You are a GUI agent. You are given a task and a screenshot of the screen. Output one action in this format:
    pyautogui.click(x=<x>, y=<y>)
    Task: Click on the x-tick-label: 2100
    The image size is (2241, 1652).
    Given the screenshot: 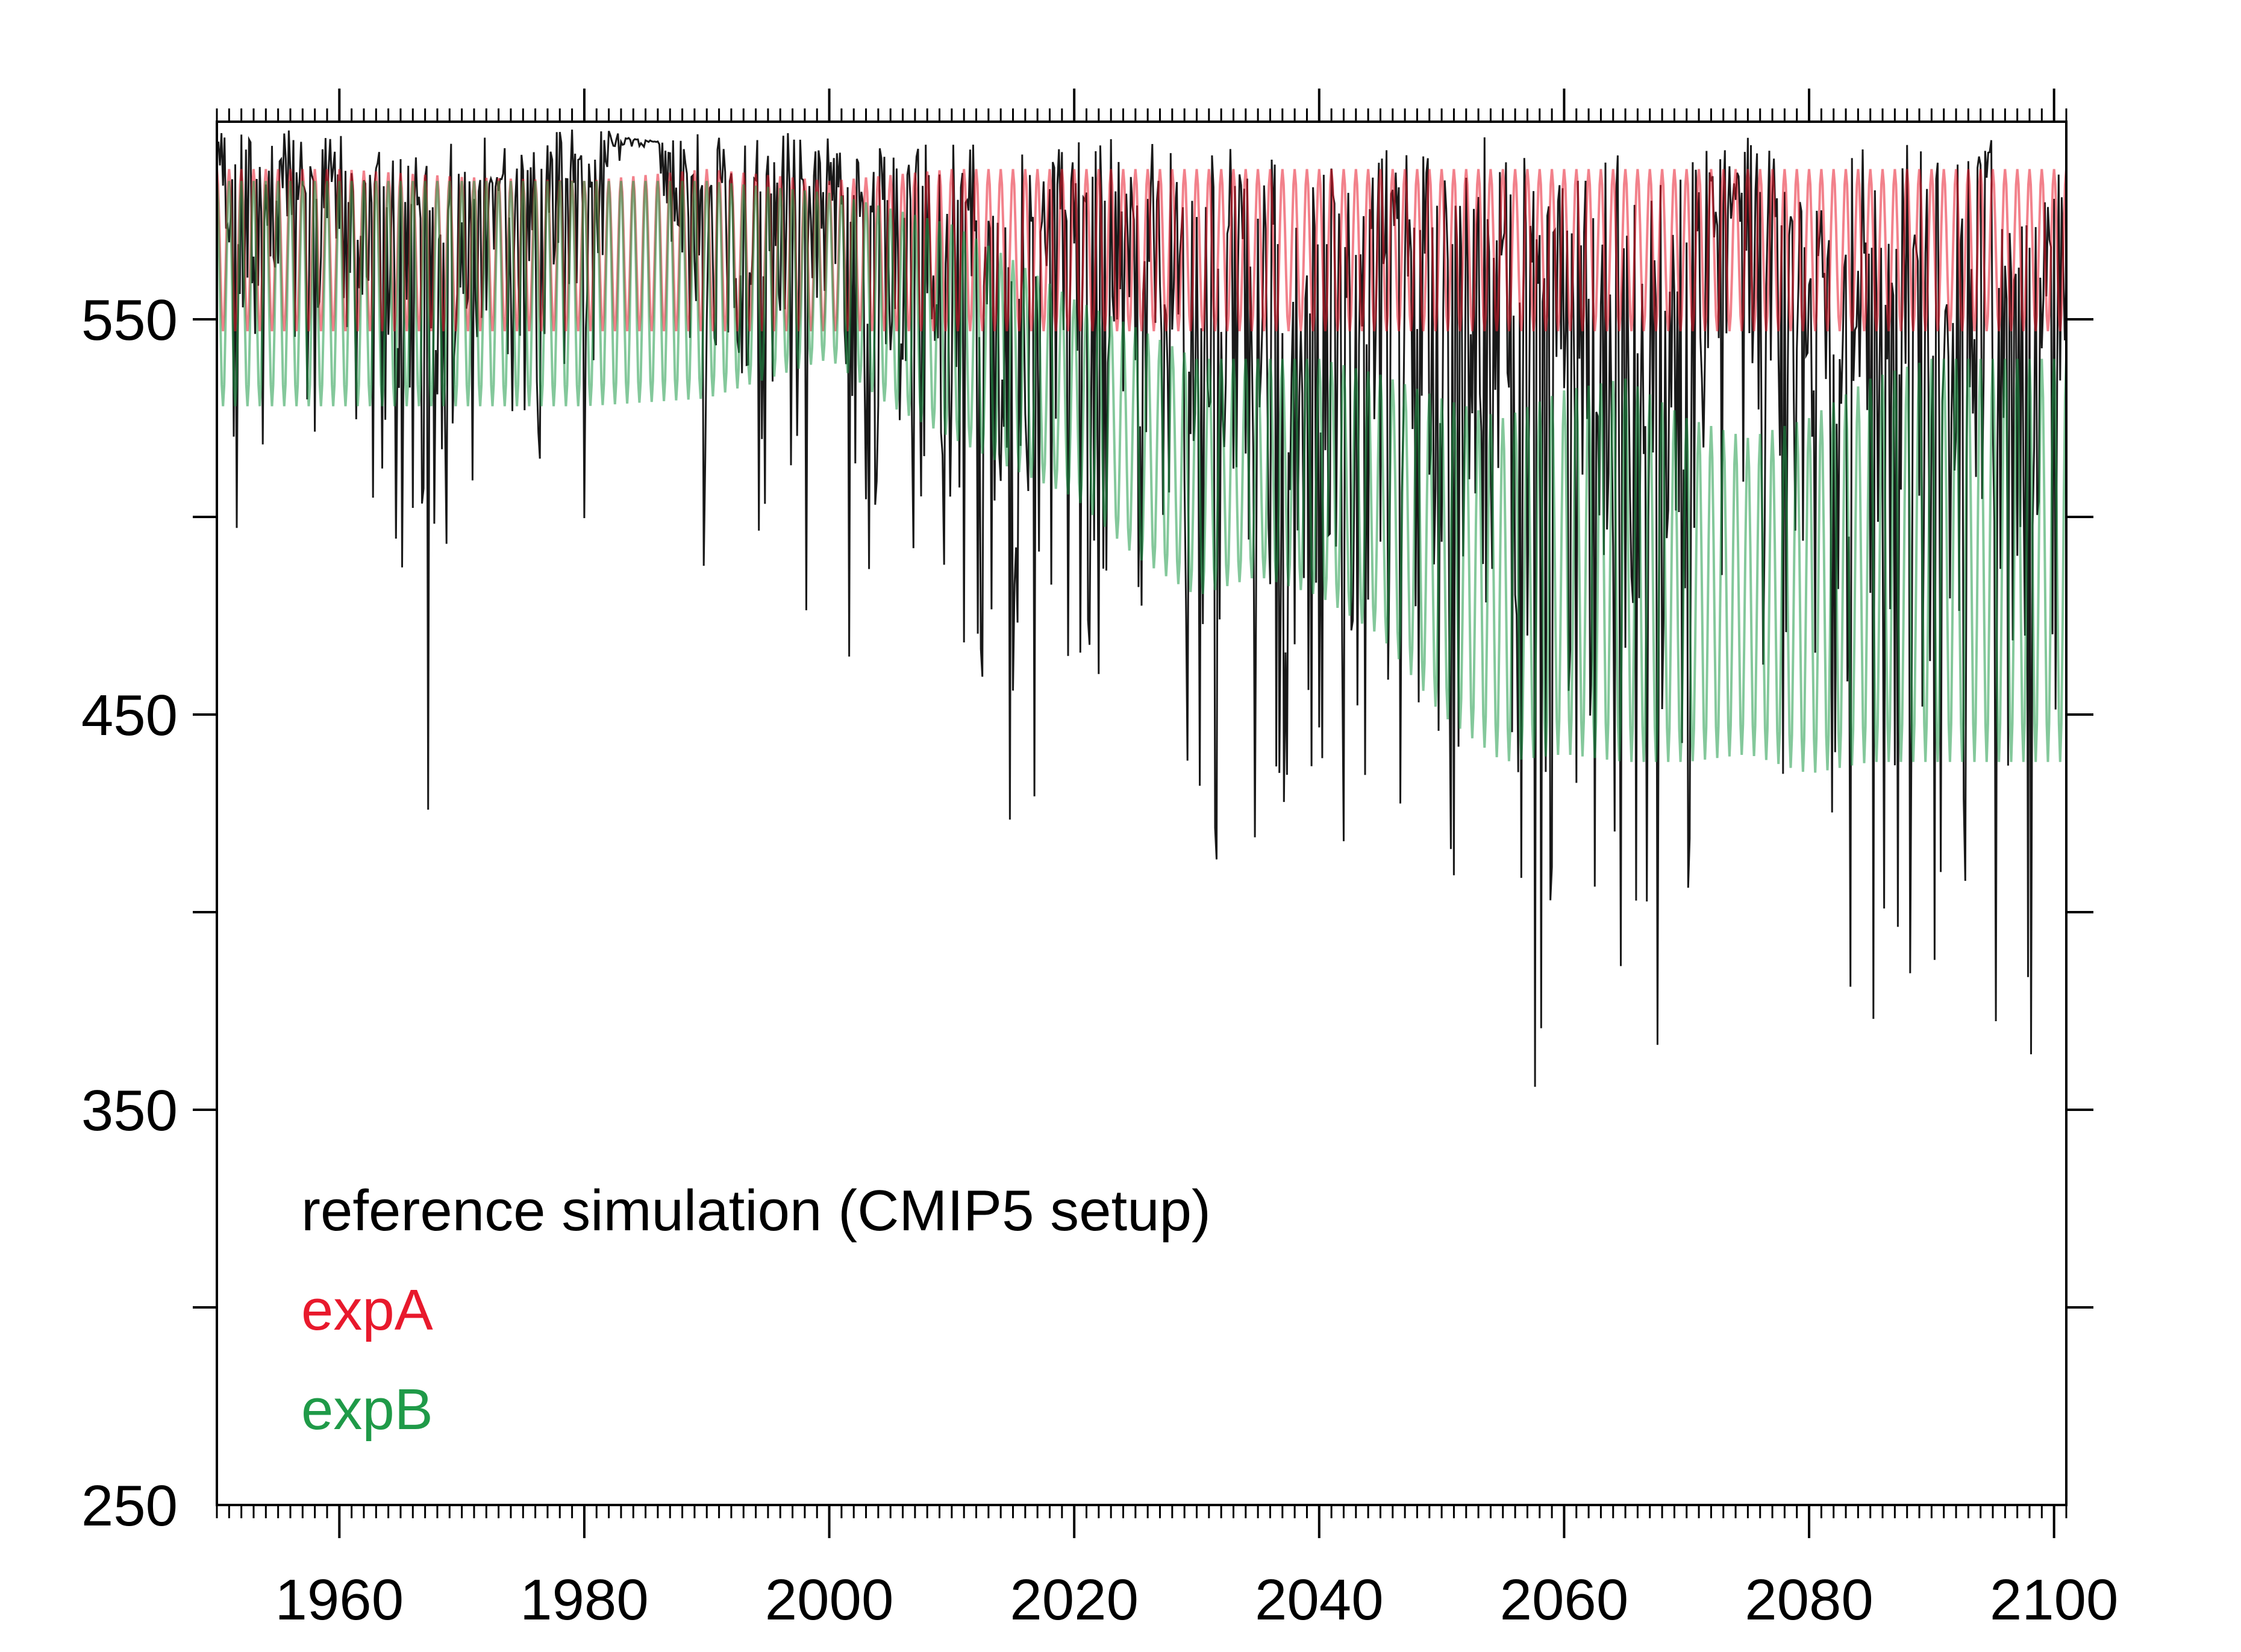 What is the action you would take?
    pyautogui.click(x=2054, y=1600)
    